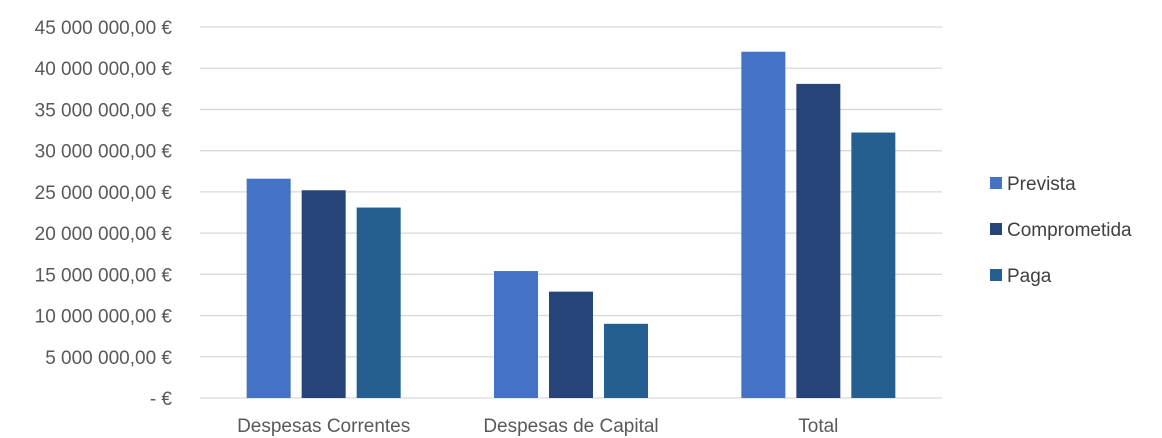 The height and width of the screenshot is (438, 1162). Describe the element at coordinates (570, 426) in the screenshot. I see `x-category-label: Despesas de Capital` at that location.